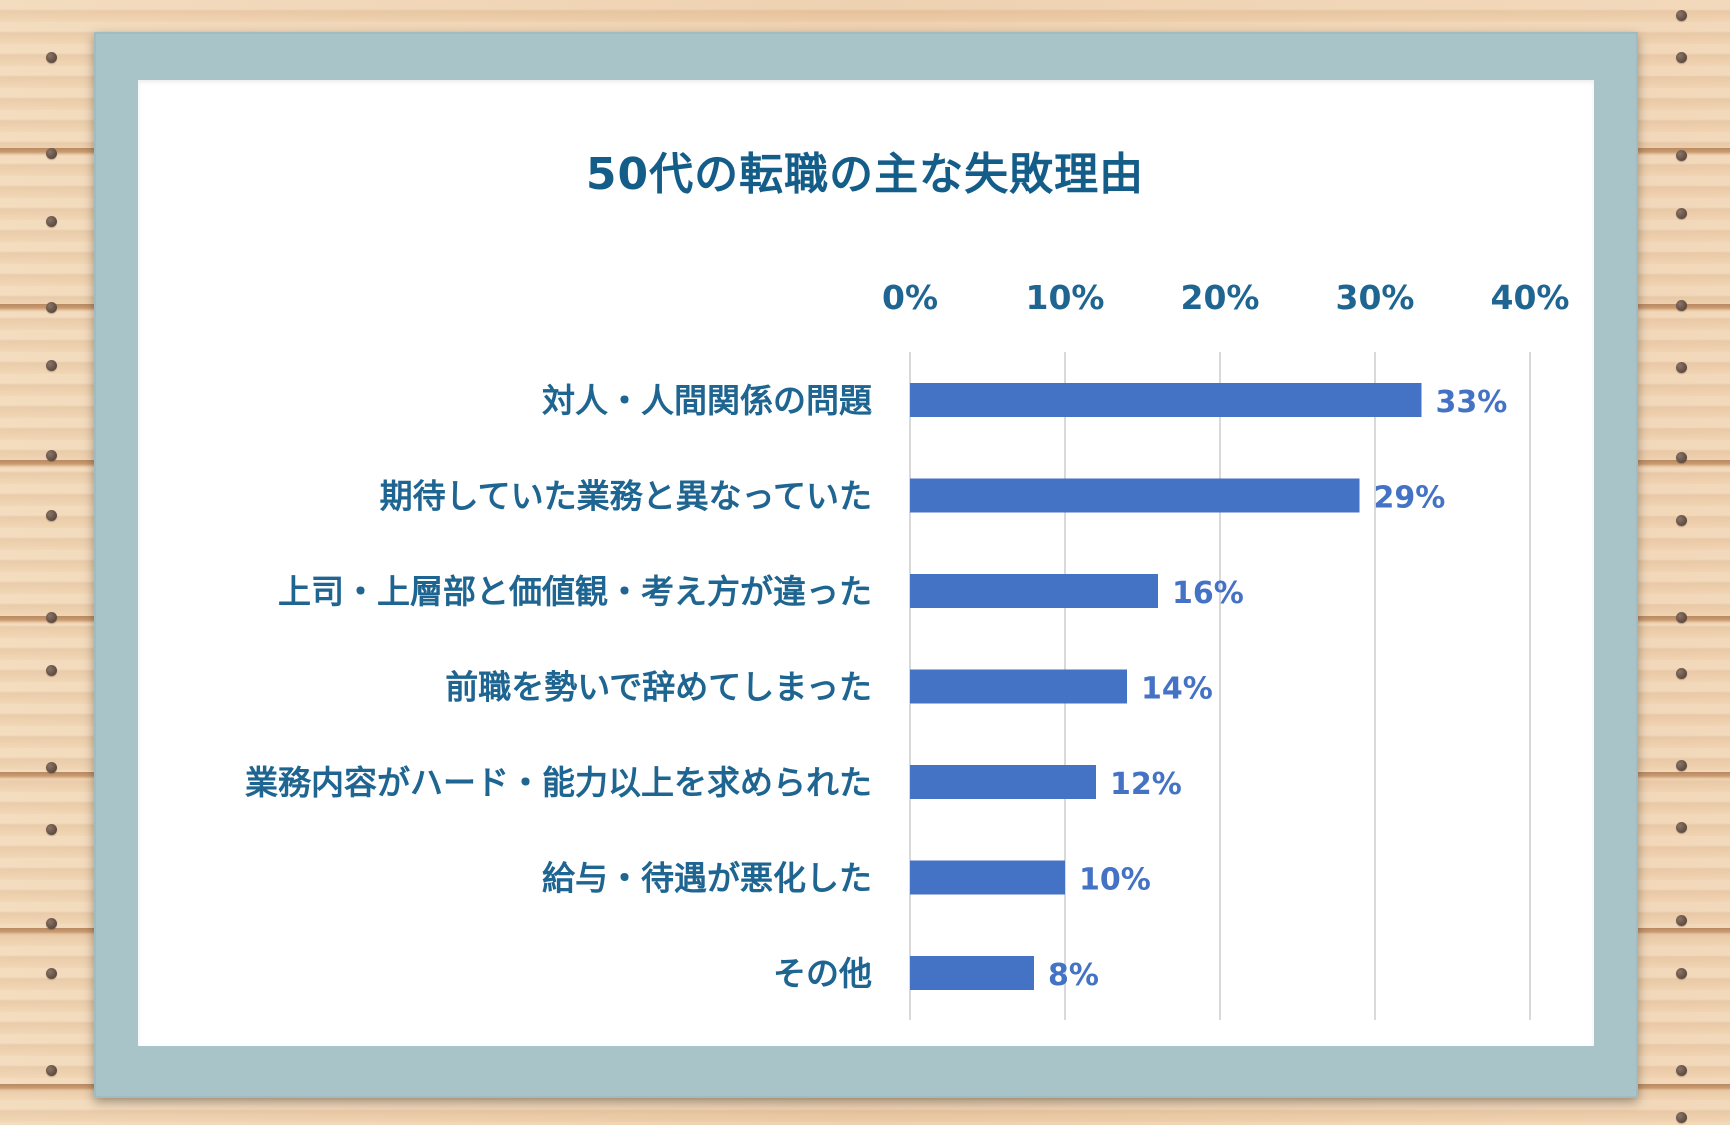 This screenshot has height=1125, width=1730. I want to click on value-label-1: 29%, so click(1410, 498).